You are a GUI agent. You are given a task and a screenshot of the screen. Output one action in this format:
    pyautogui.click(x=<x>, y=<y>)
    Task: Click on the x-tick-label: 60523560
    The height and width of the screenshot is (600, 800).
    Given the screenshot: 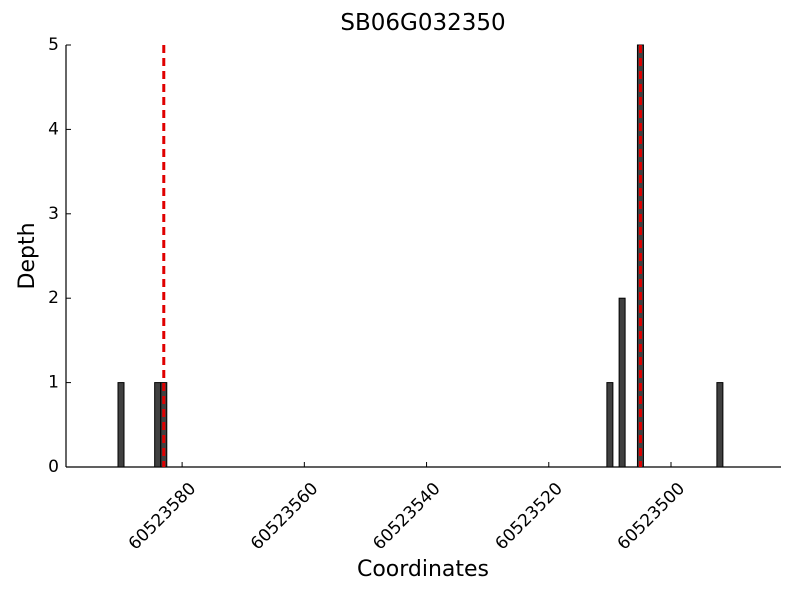 What is the action you would take?
    pyautogui.click(x=284, y=516)
    